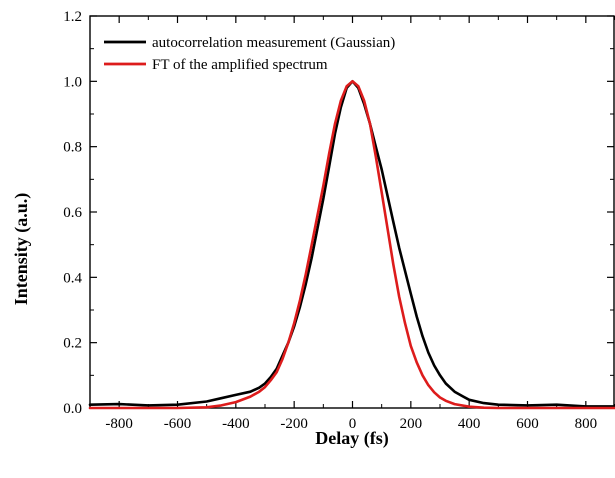 The width and height of the screenshot is (615, 478). I want to click on y-tick-label: 0.6, so click(72, 213).